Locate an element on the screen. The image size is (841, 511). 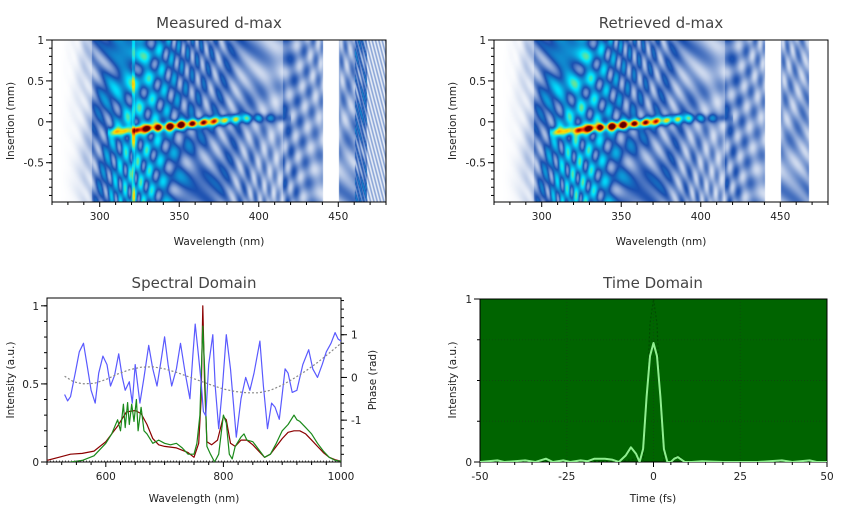
ylabel-measured: Insertion (mm) is located at coordinates (11, 121).